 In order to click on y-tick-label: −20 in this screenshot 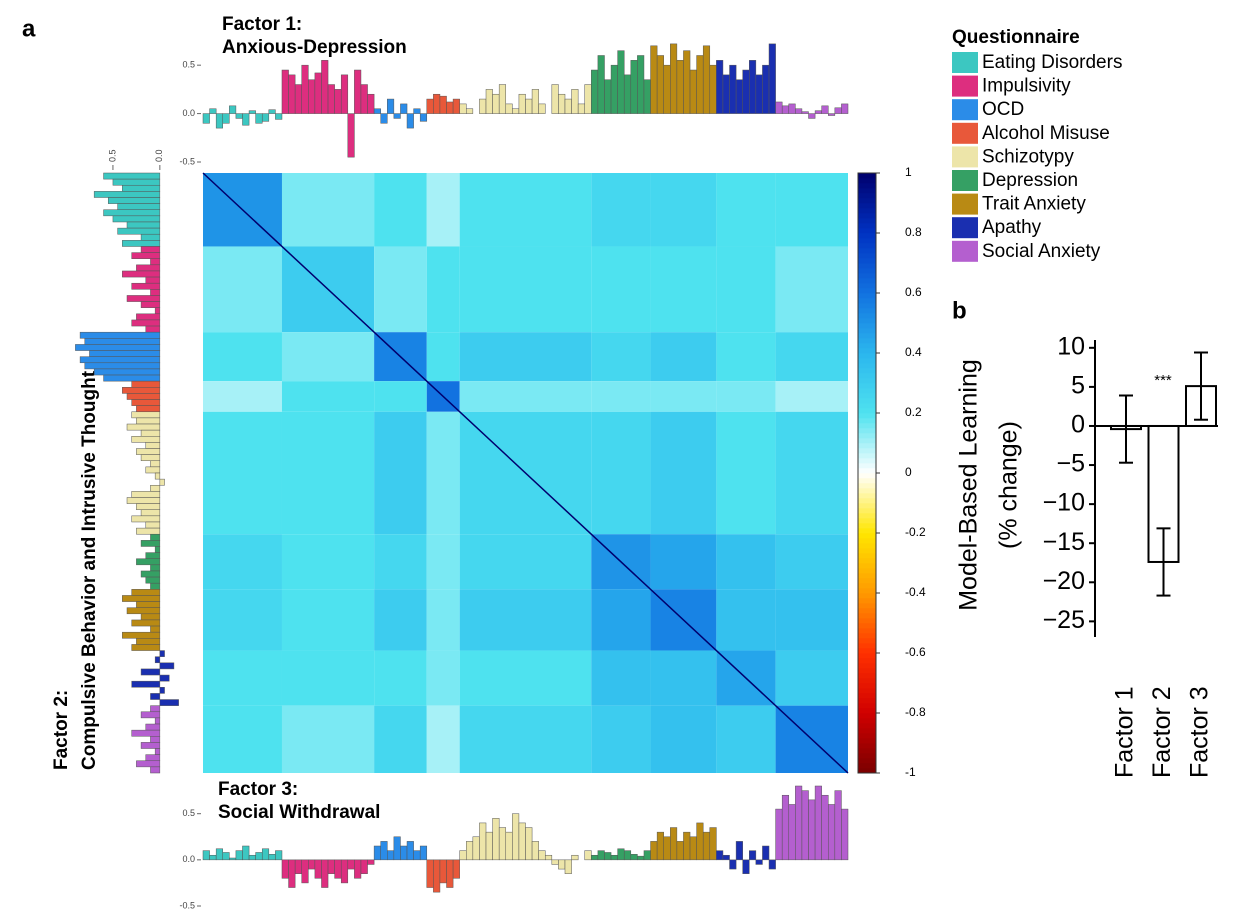, I will do `click(1064, 581)`.